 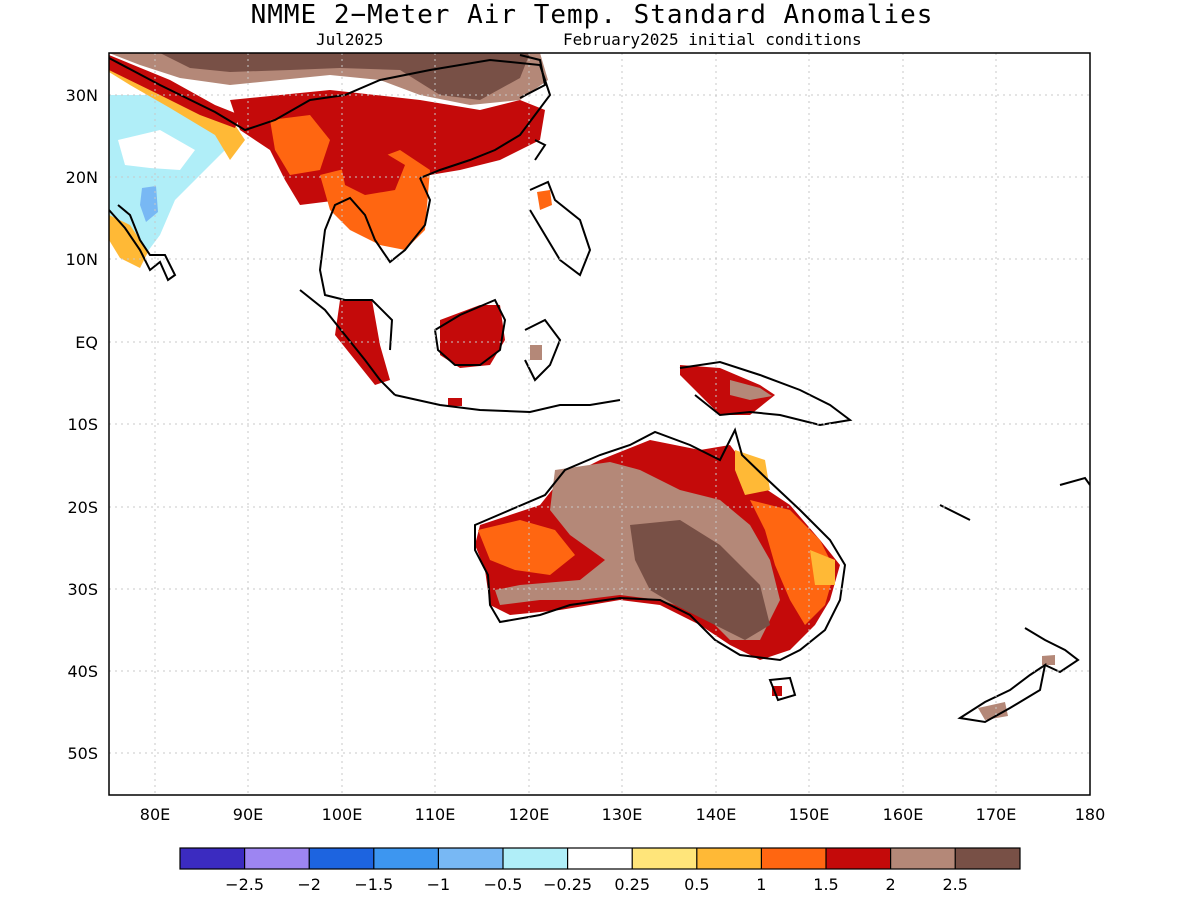 What do you see at coordinates (86, 342) in the screenshot?
I see `lat-tick-label: EQ` at bounding box center [86, 342].